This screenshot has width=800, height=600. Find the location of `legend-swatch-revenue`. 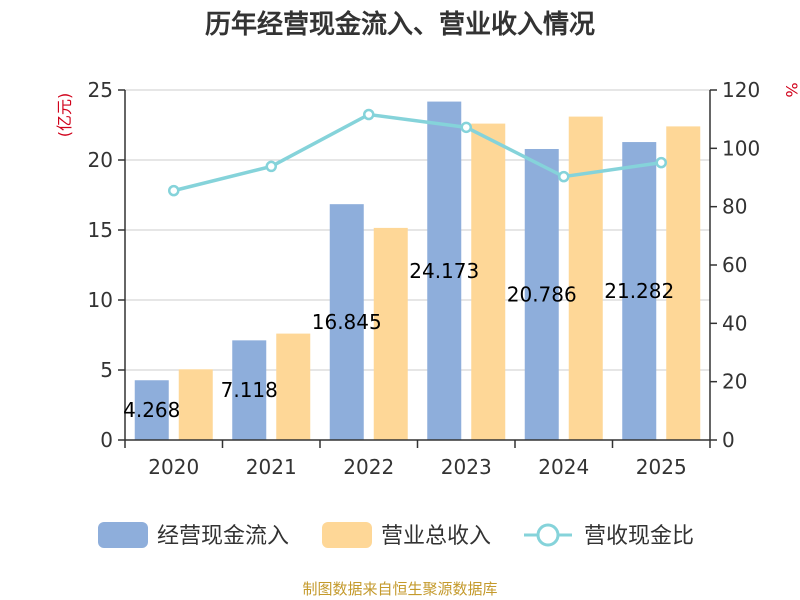

legend-swatch-revenue is located at coordinates (347, 535).